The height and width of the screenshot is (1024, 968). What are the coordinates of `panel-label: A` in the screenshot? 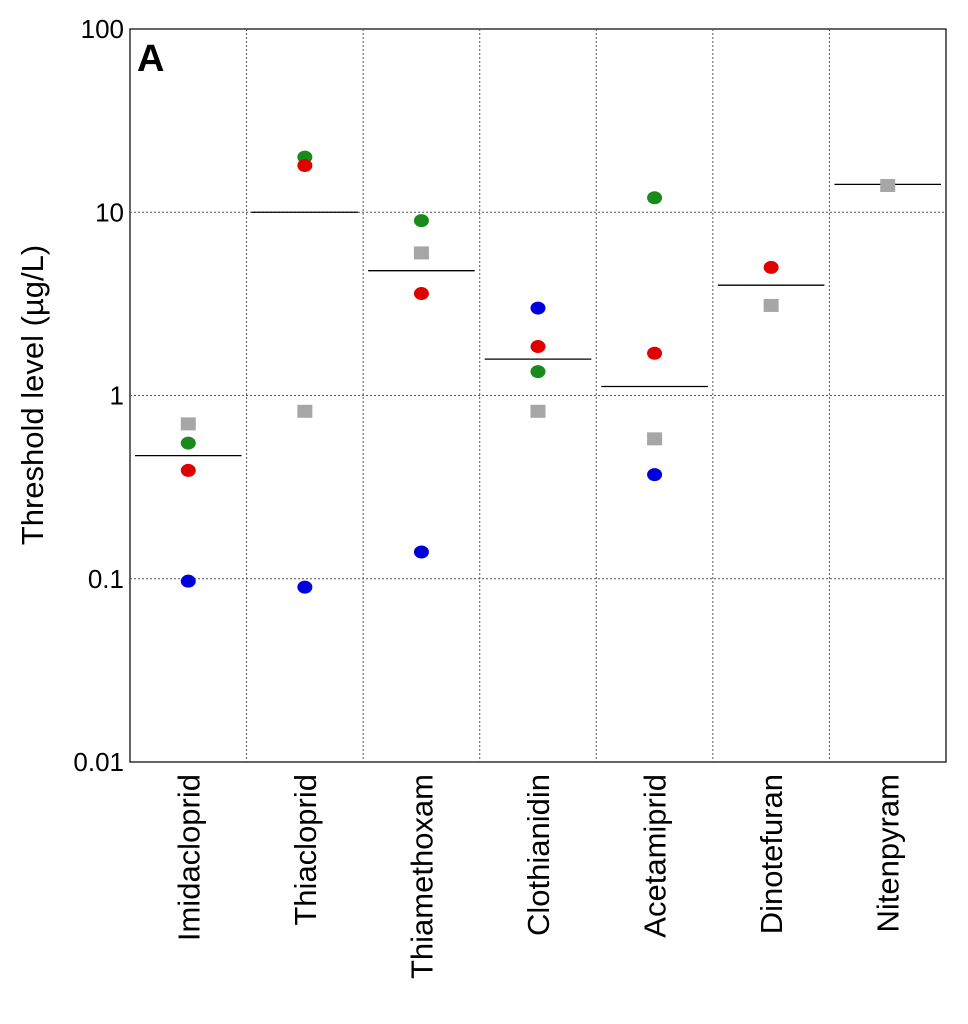 It's located at (150, 59).